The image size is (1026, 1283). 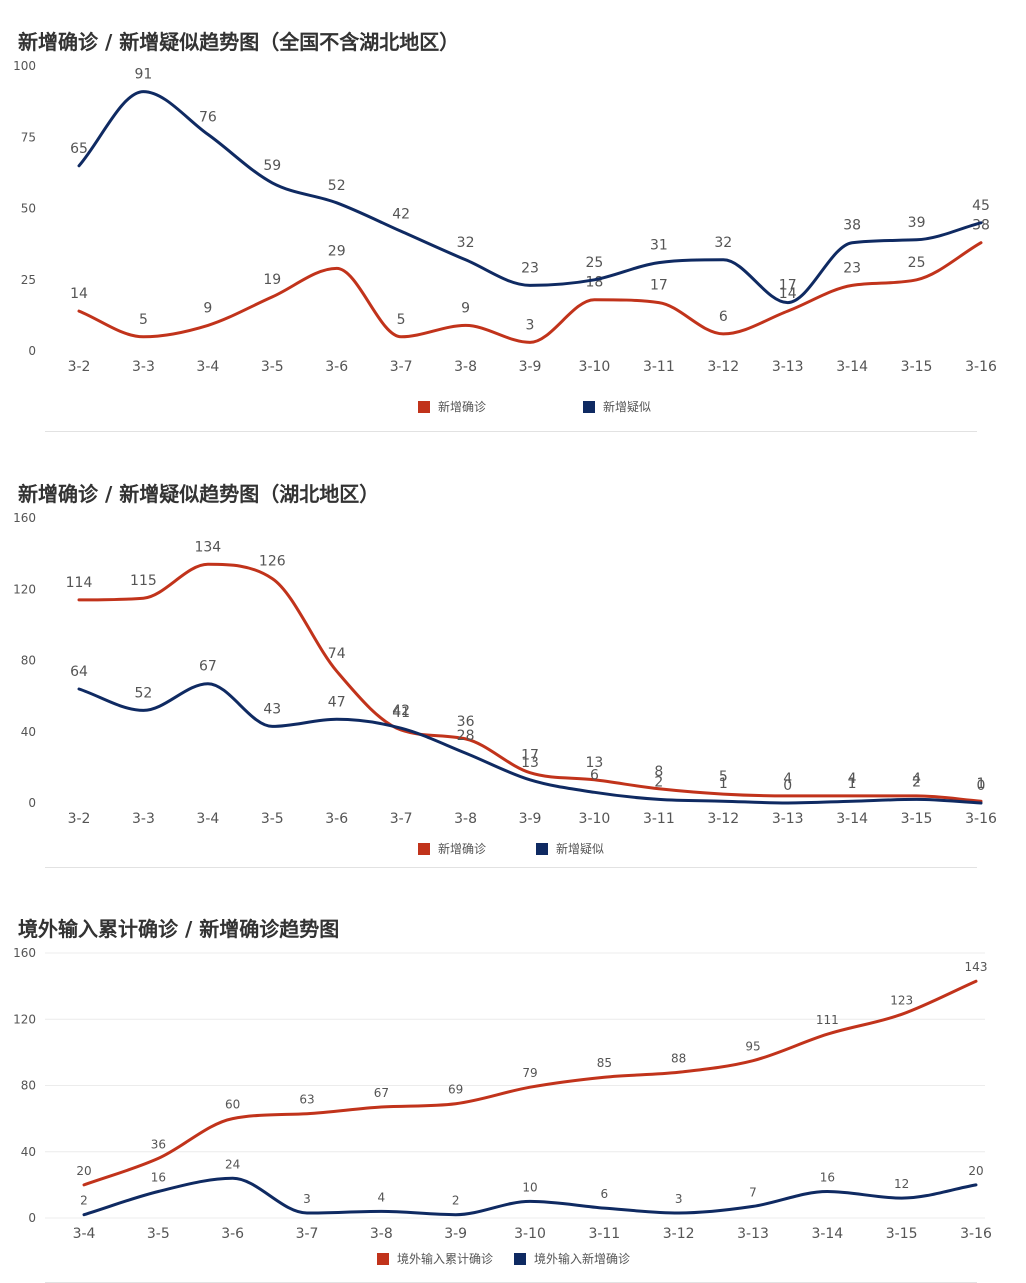 I want to click on chart2-y-tick-2: 80, so click(x=28, y=661).